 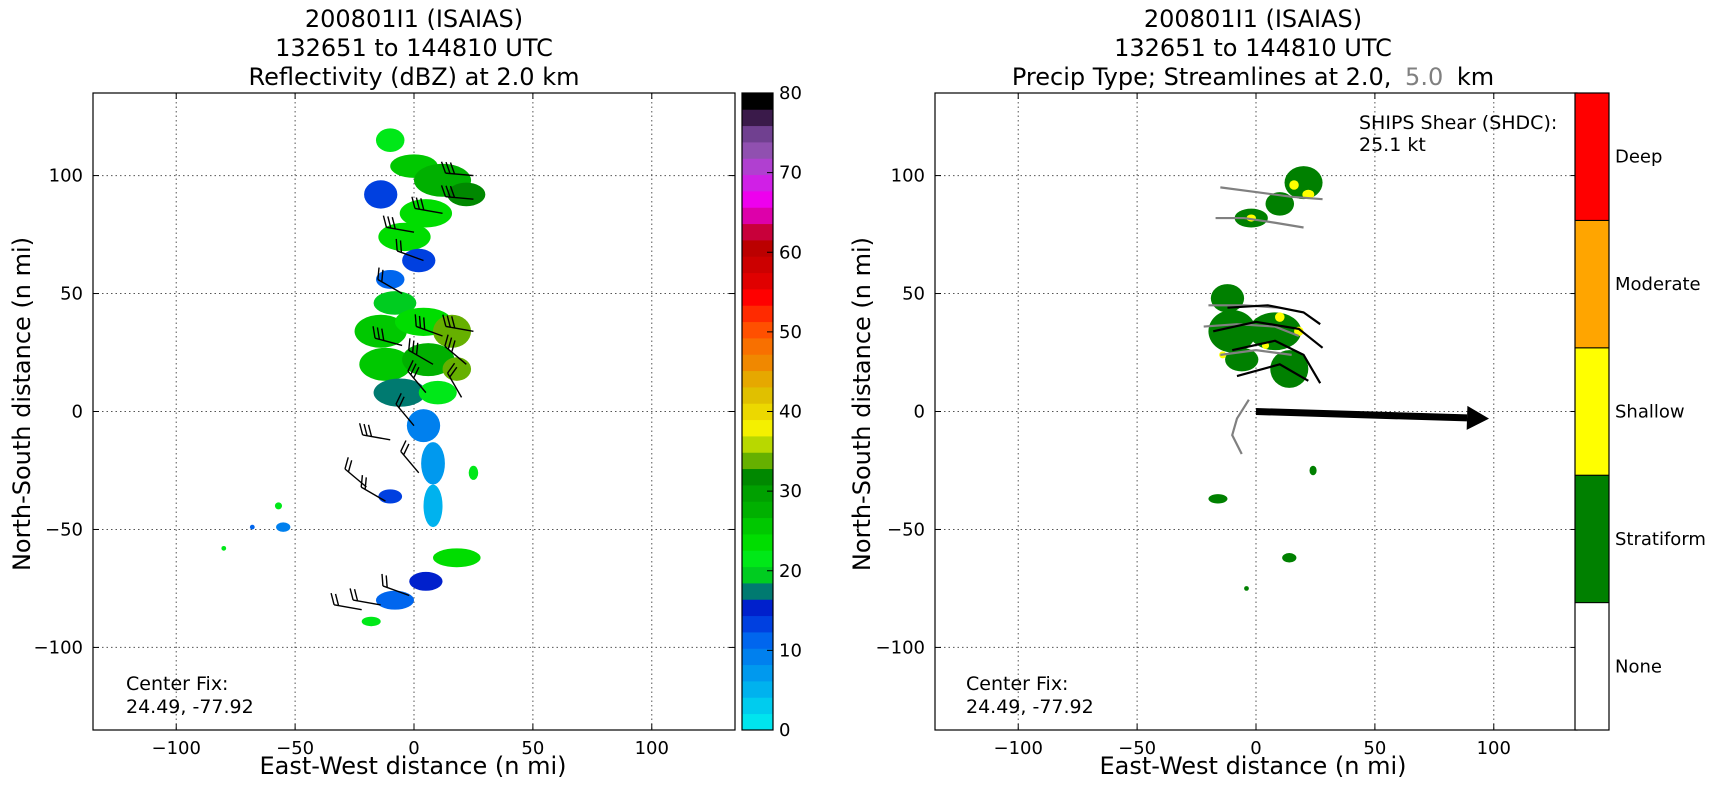 I want to click on left-y-tick-label: 0, so click(x=77, y=412).